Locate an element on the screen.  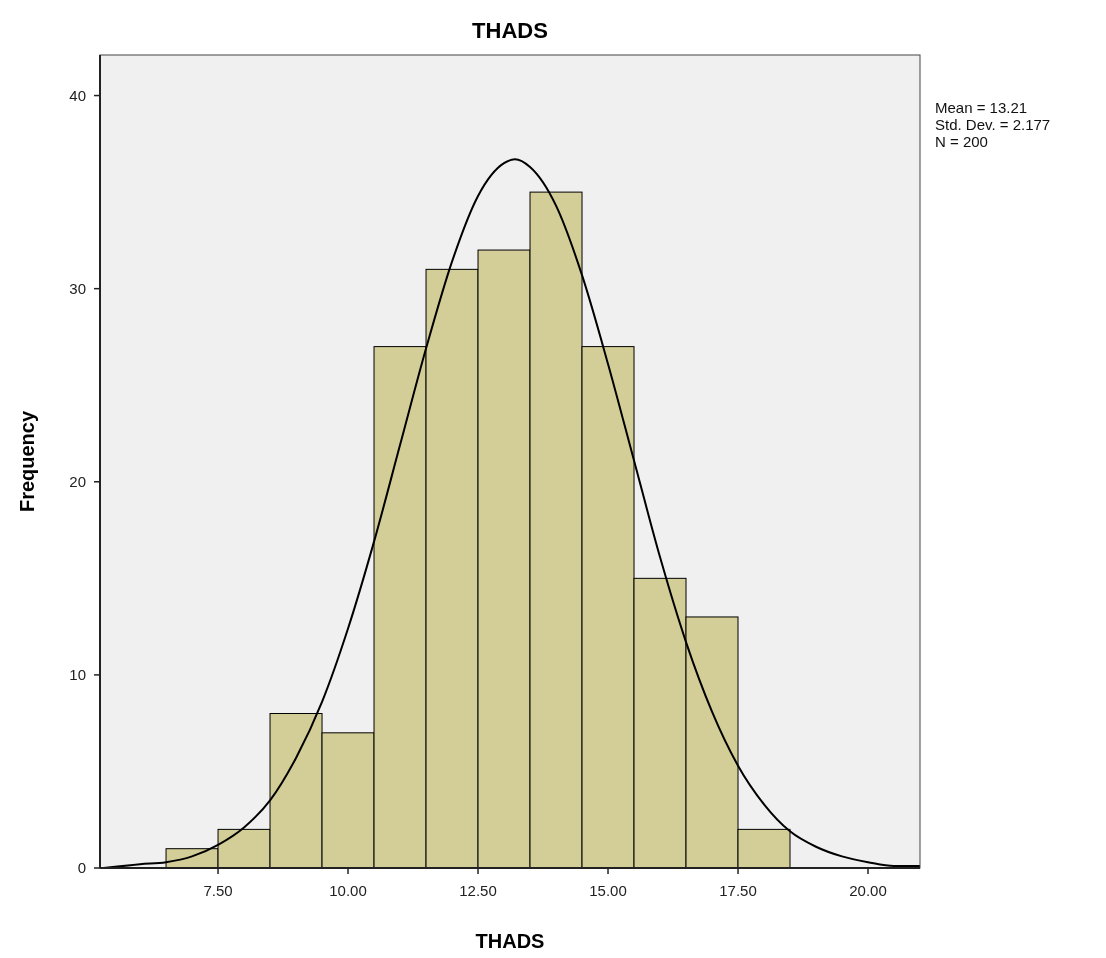
x-axis-title: THADS is located at coordinates (510, 941).